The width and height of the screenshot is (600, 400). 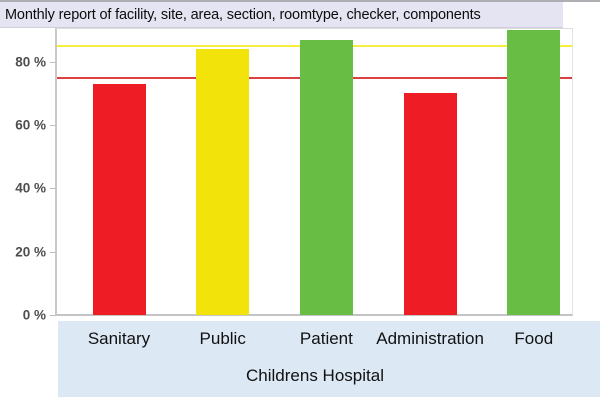 I want to click on bar-patient, so click(x=326, y=177).